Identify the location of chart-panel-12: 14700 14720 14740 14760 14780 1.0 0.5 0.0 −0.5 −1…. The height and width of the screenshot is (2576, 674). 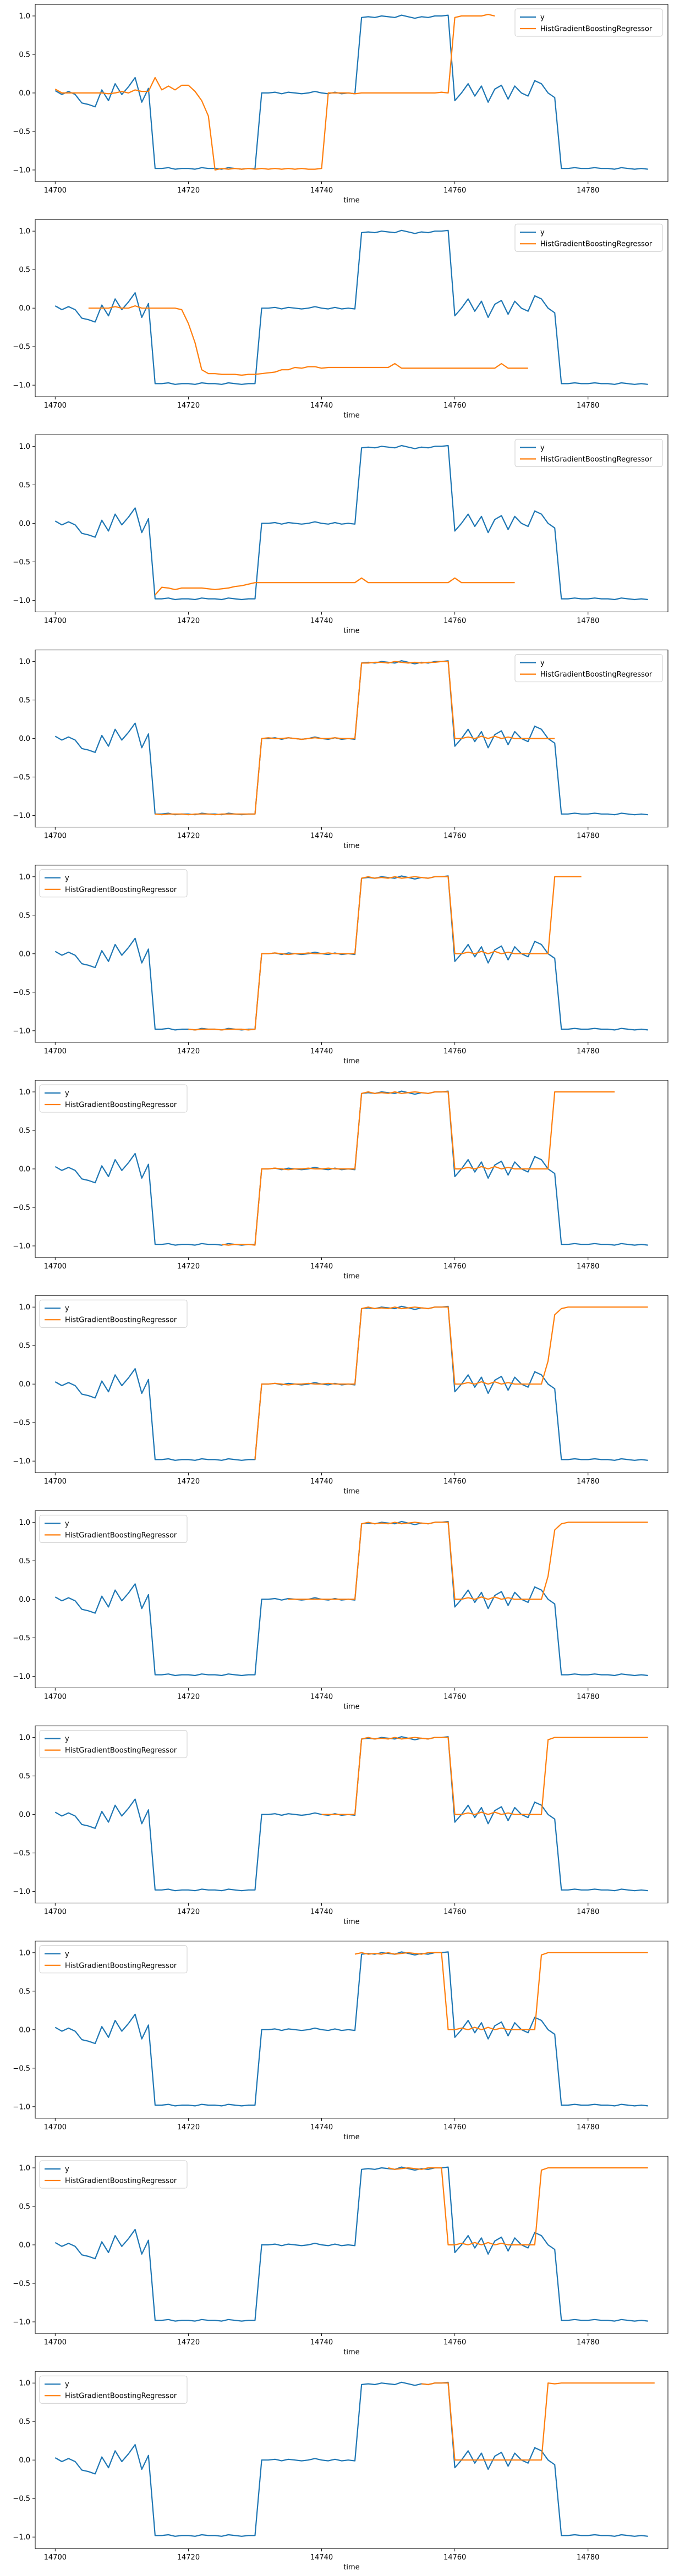
(340, 2471).